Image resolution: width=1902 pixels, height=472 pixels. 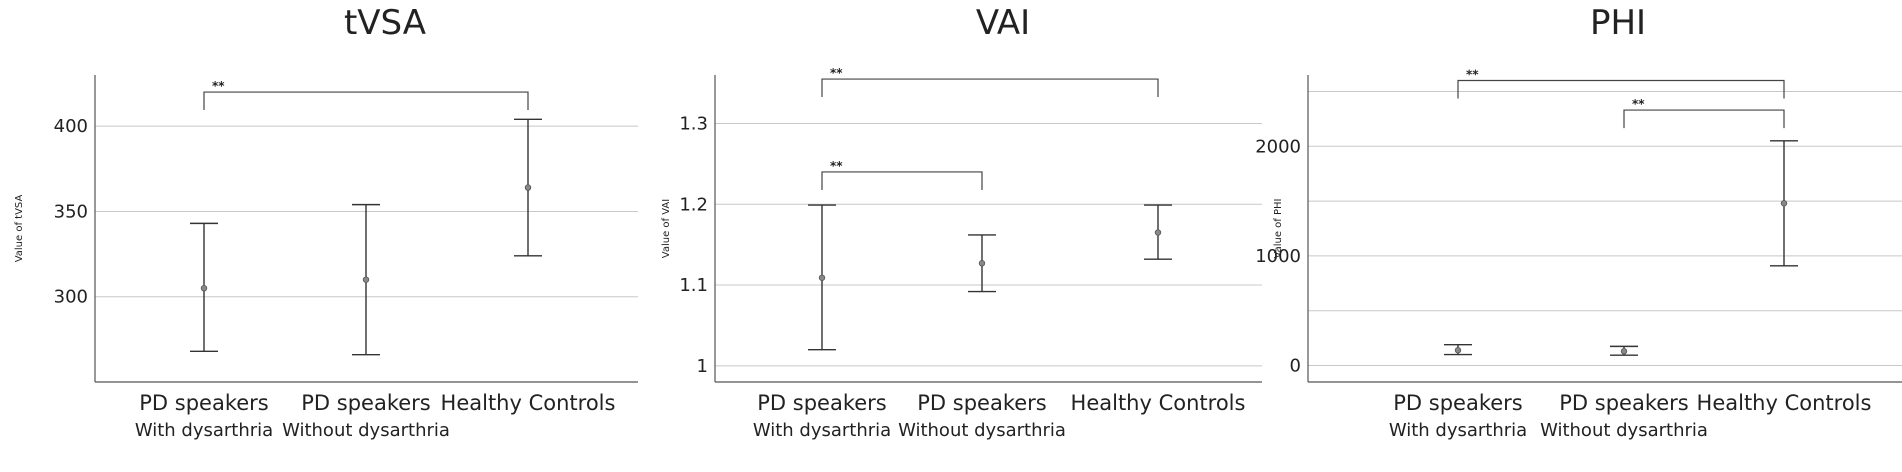 I want to click on y-tick-label: 2000, so click(x=1278, y=146).